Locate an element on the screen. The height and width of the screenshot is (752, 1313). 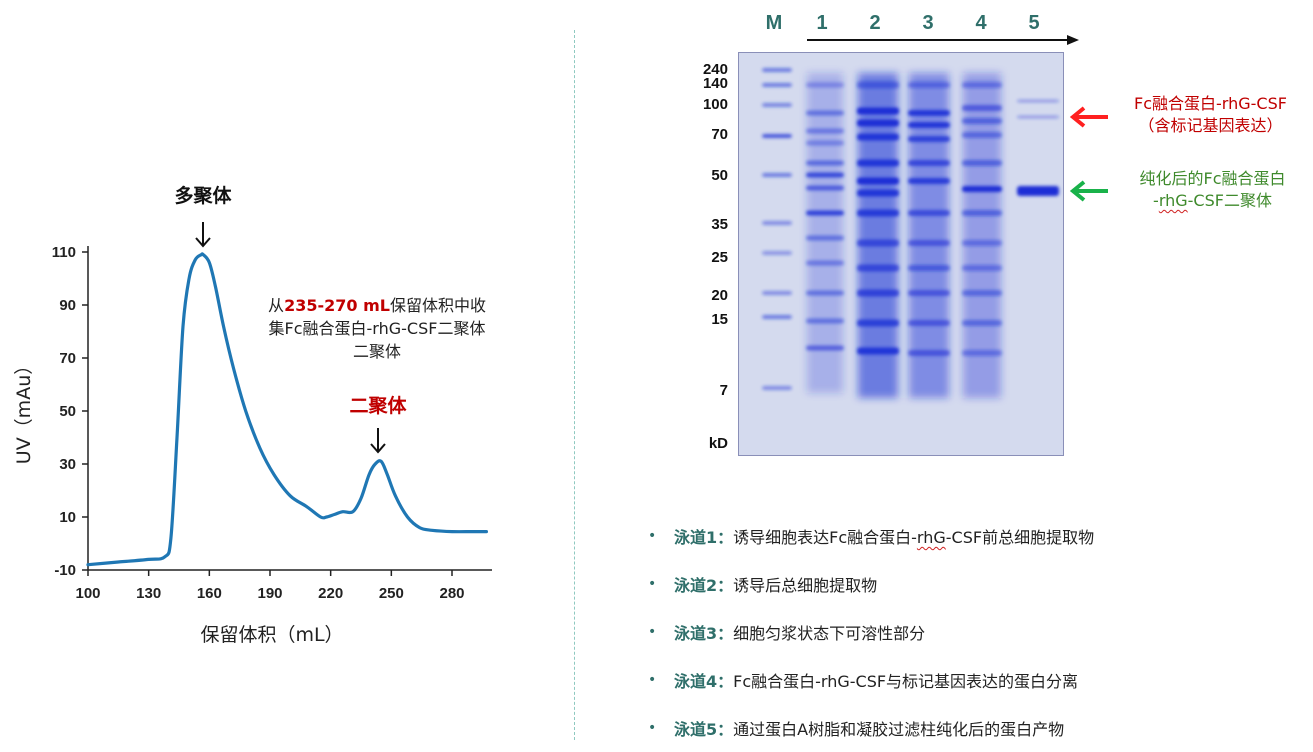
legend-lane-name: 泳道4： is located at coordinates (704, 681).